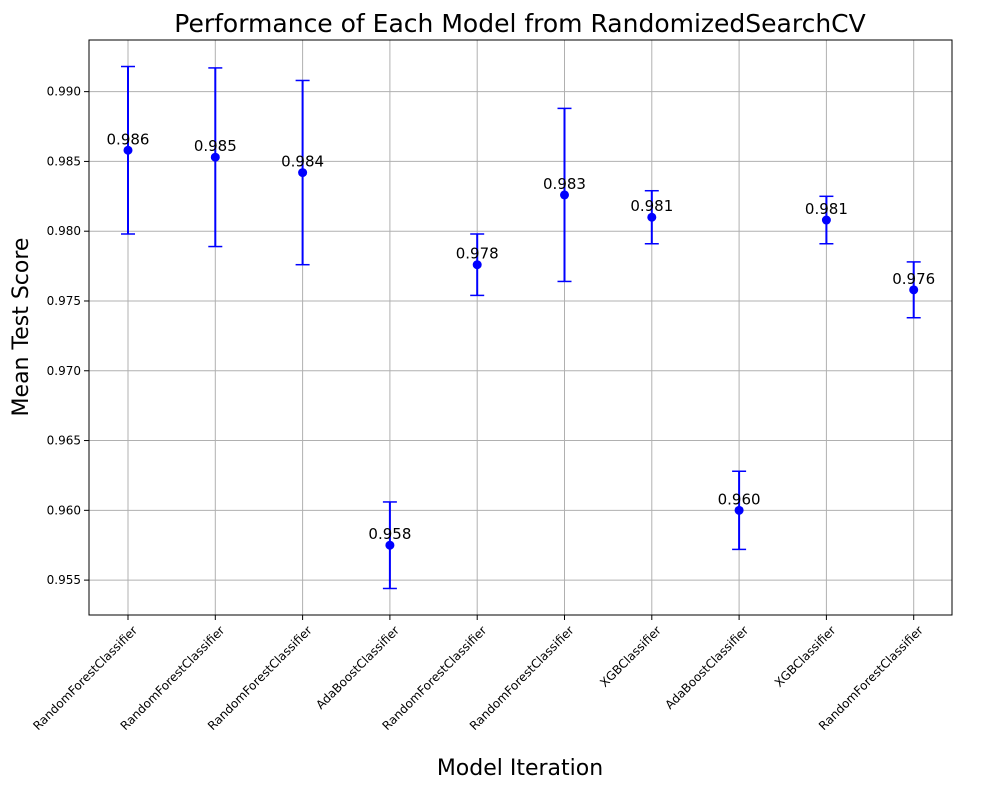  I want to click on y-tick-label: 0.985, so click(64, 161).